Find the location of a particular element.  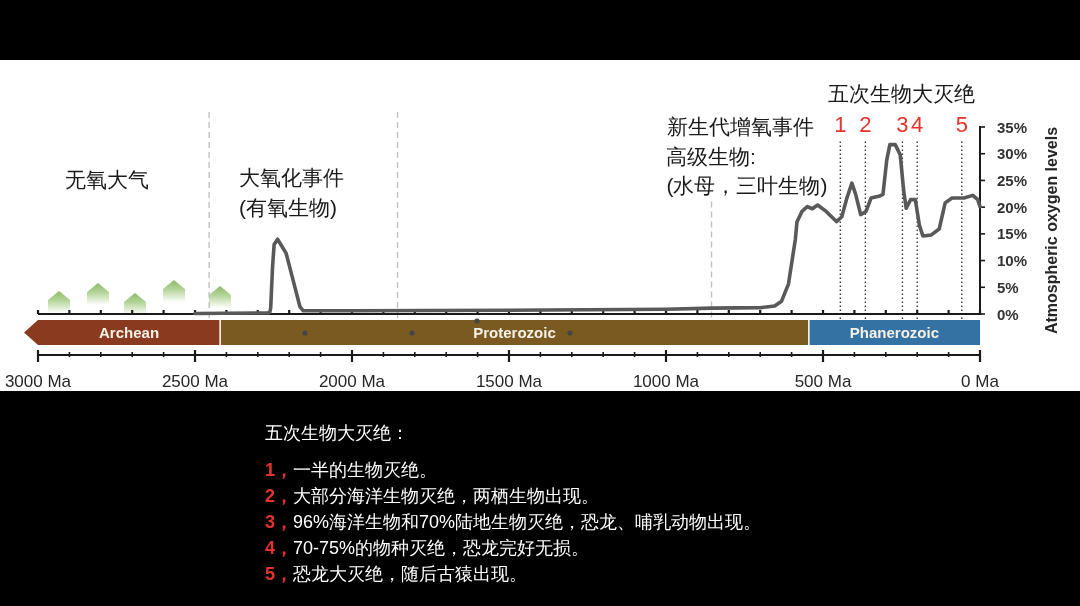

x-tick-label: 3000 Ma is located at coordinates (38, 381).